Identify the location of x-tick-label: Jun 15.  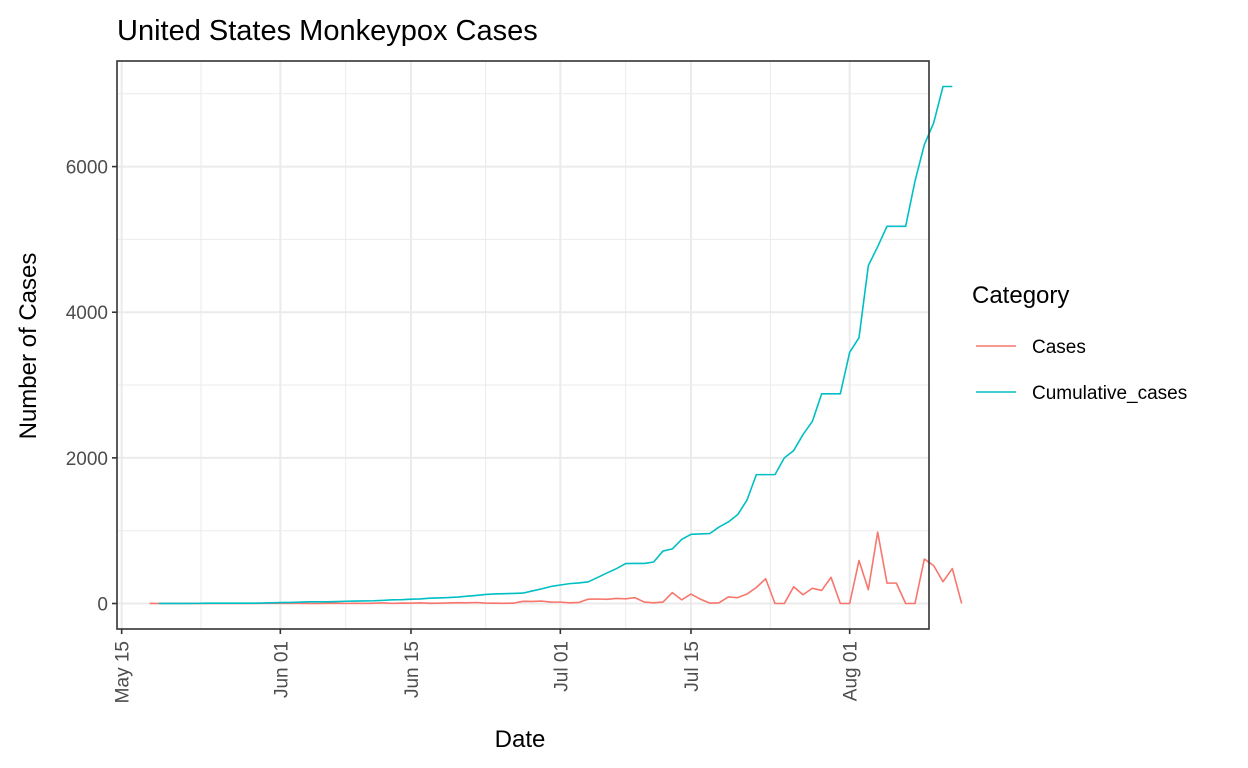
(412, 669).